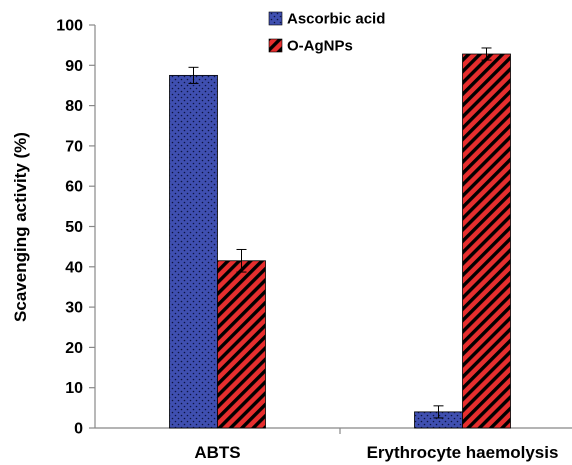 The image size is (572, 465). Describe the element at coordinates (74, 348) in the screenshot. I see `y-tick-label: 20` at that location.